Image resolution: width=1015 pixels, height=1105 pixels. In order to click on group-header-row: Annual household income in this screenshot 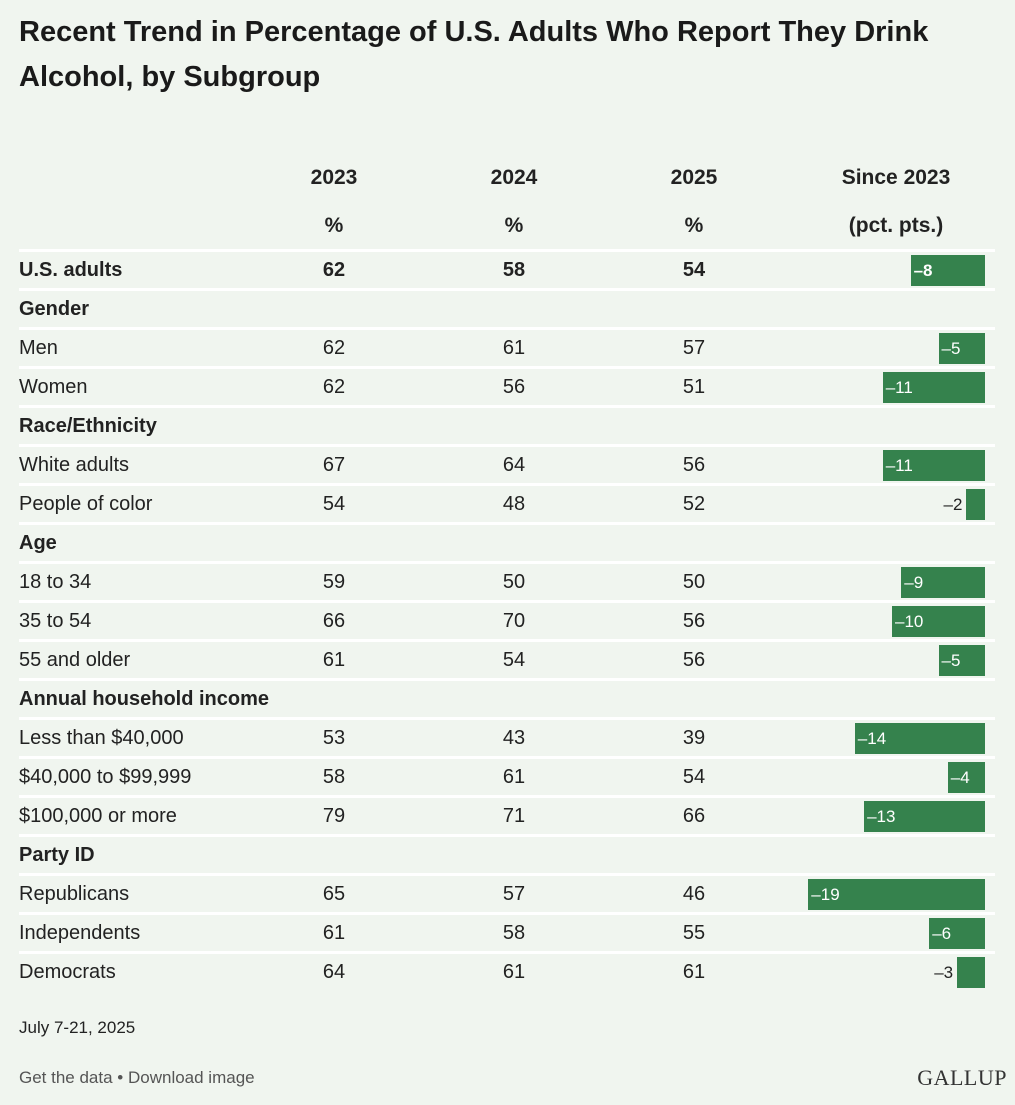, I will do `click(507, 699)`.